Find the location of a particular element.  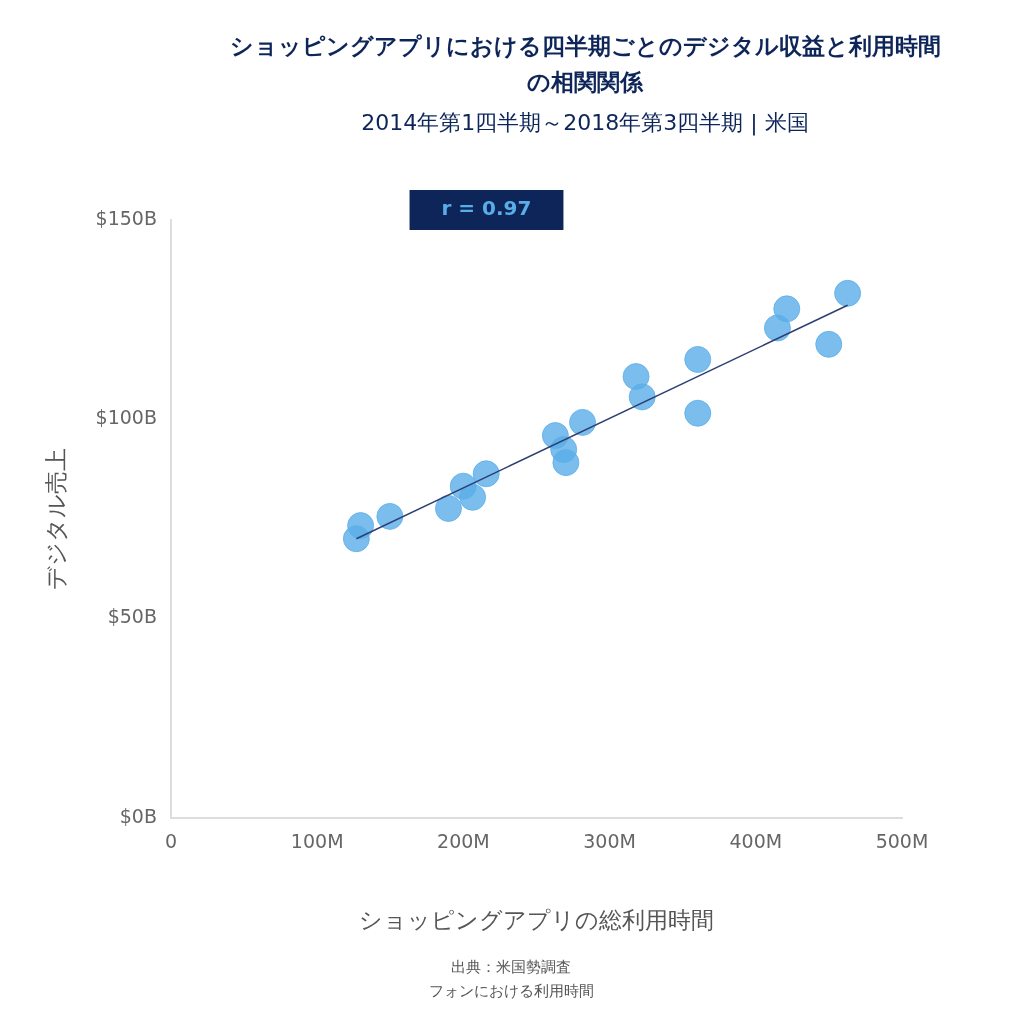

x-tick-label: 200M is located at coordinates (463, 840).